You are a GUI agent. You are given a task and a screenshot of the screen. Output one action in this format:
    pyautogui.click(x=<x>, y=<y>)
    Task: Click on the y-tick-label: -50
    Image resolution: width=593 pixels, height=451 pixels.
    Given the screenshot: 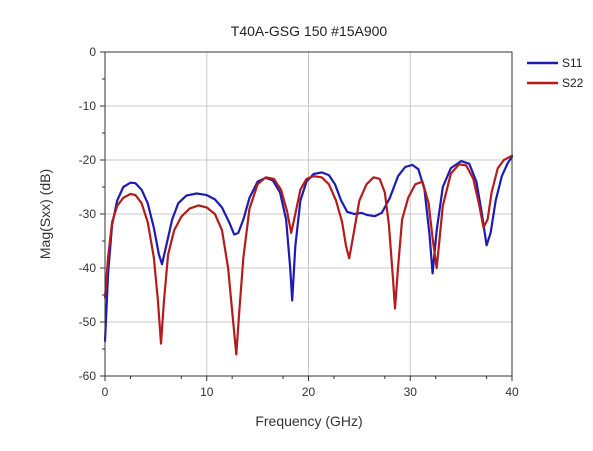 What is the action you would take?
    pyautogui.click(x=88, y=322)
    